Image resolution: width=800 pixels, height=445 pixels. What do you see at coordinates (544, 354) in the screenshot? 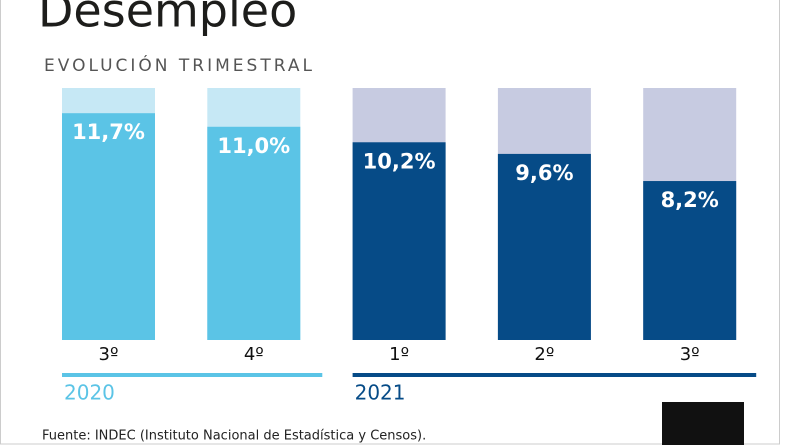
I see `x-tick-label: 2º` at bounding box center [544, 354].